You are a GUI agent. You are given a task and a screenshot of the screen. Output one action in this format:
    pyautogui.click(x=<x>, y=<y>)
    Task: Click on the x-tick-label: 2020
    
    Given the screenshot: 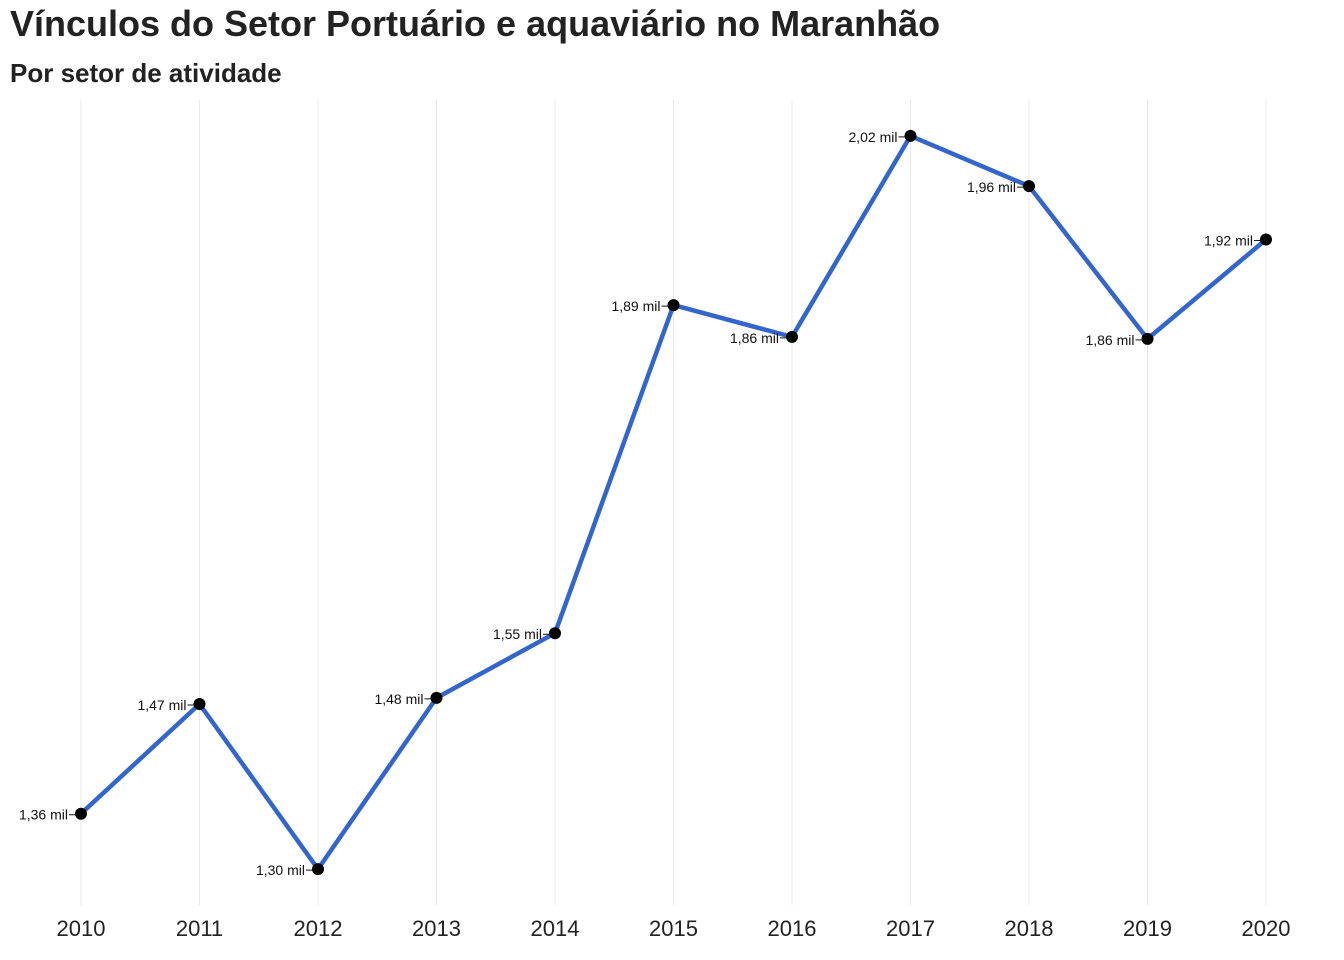 What is the action you would take?
    pyautogui.click(x=1266, y=928)
    